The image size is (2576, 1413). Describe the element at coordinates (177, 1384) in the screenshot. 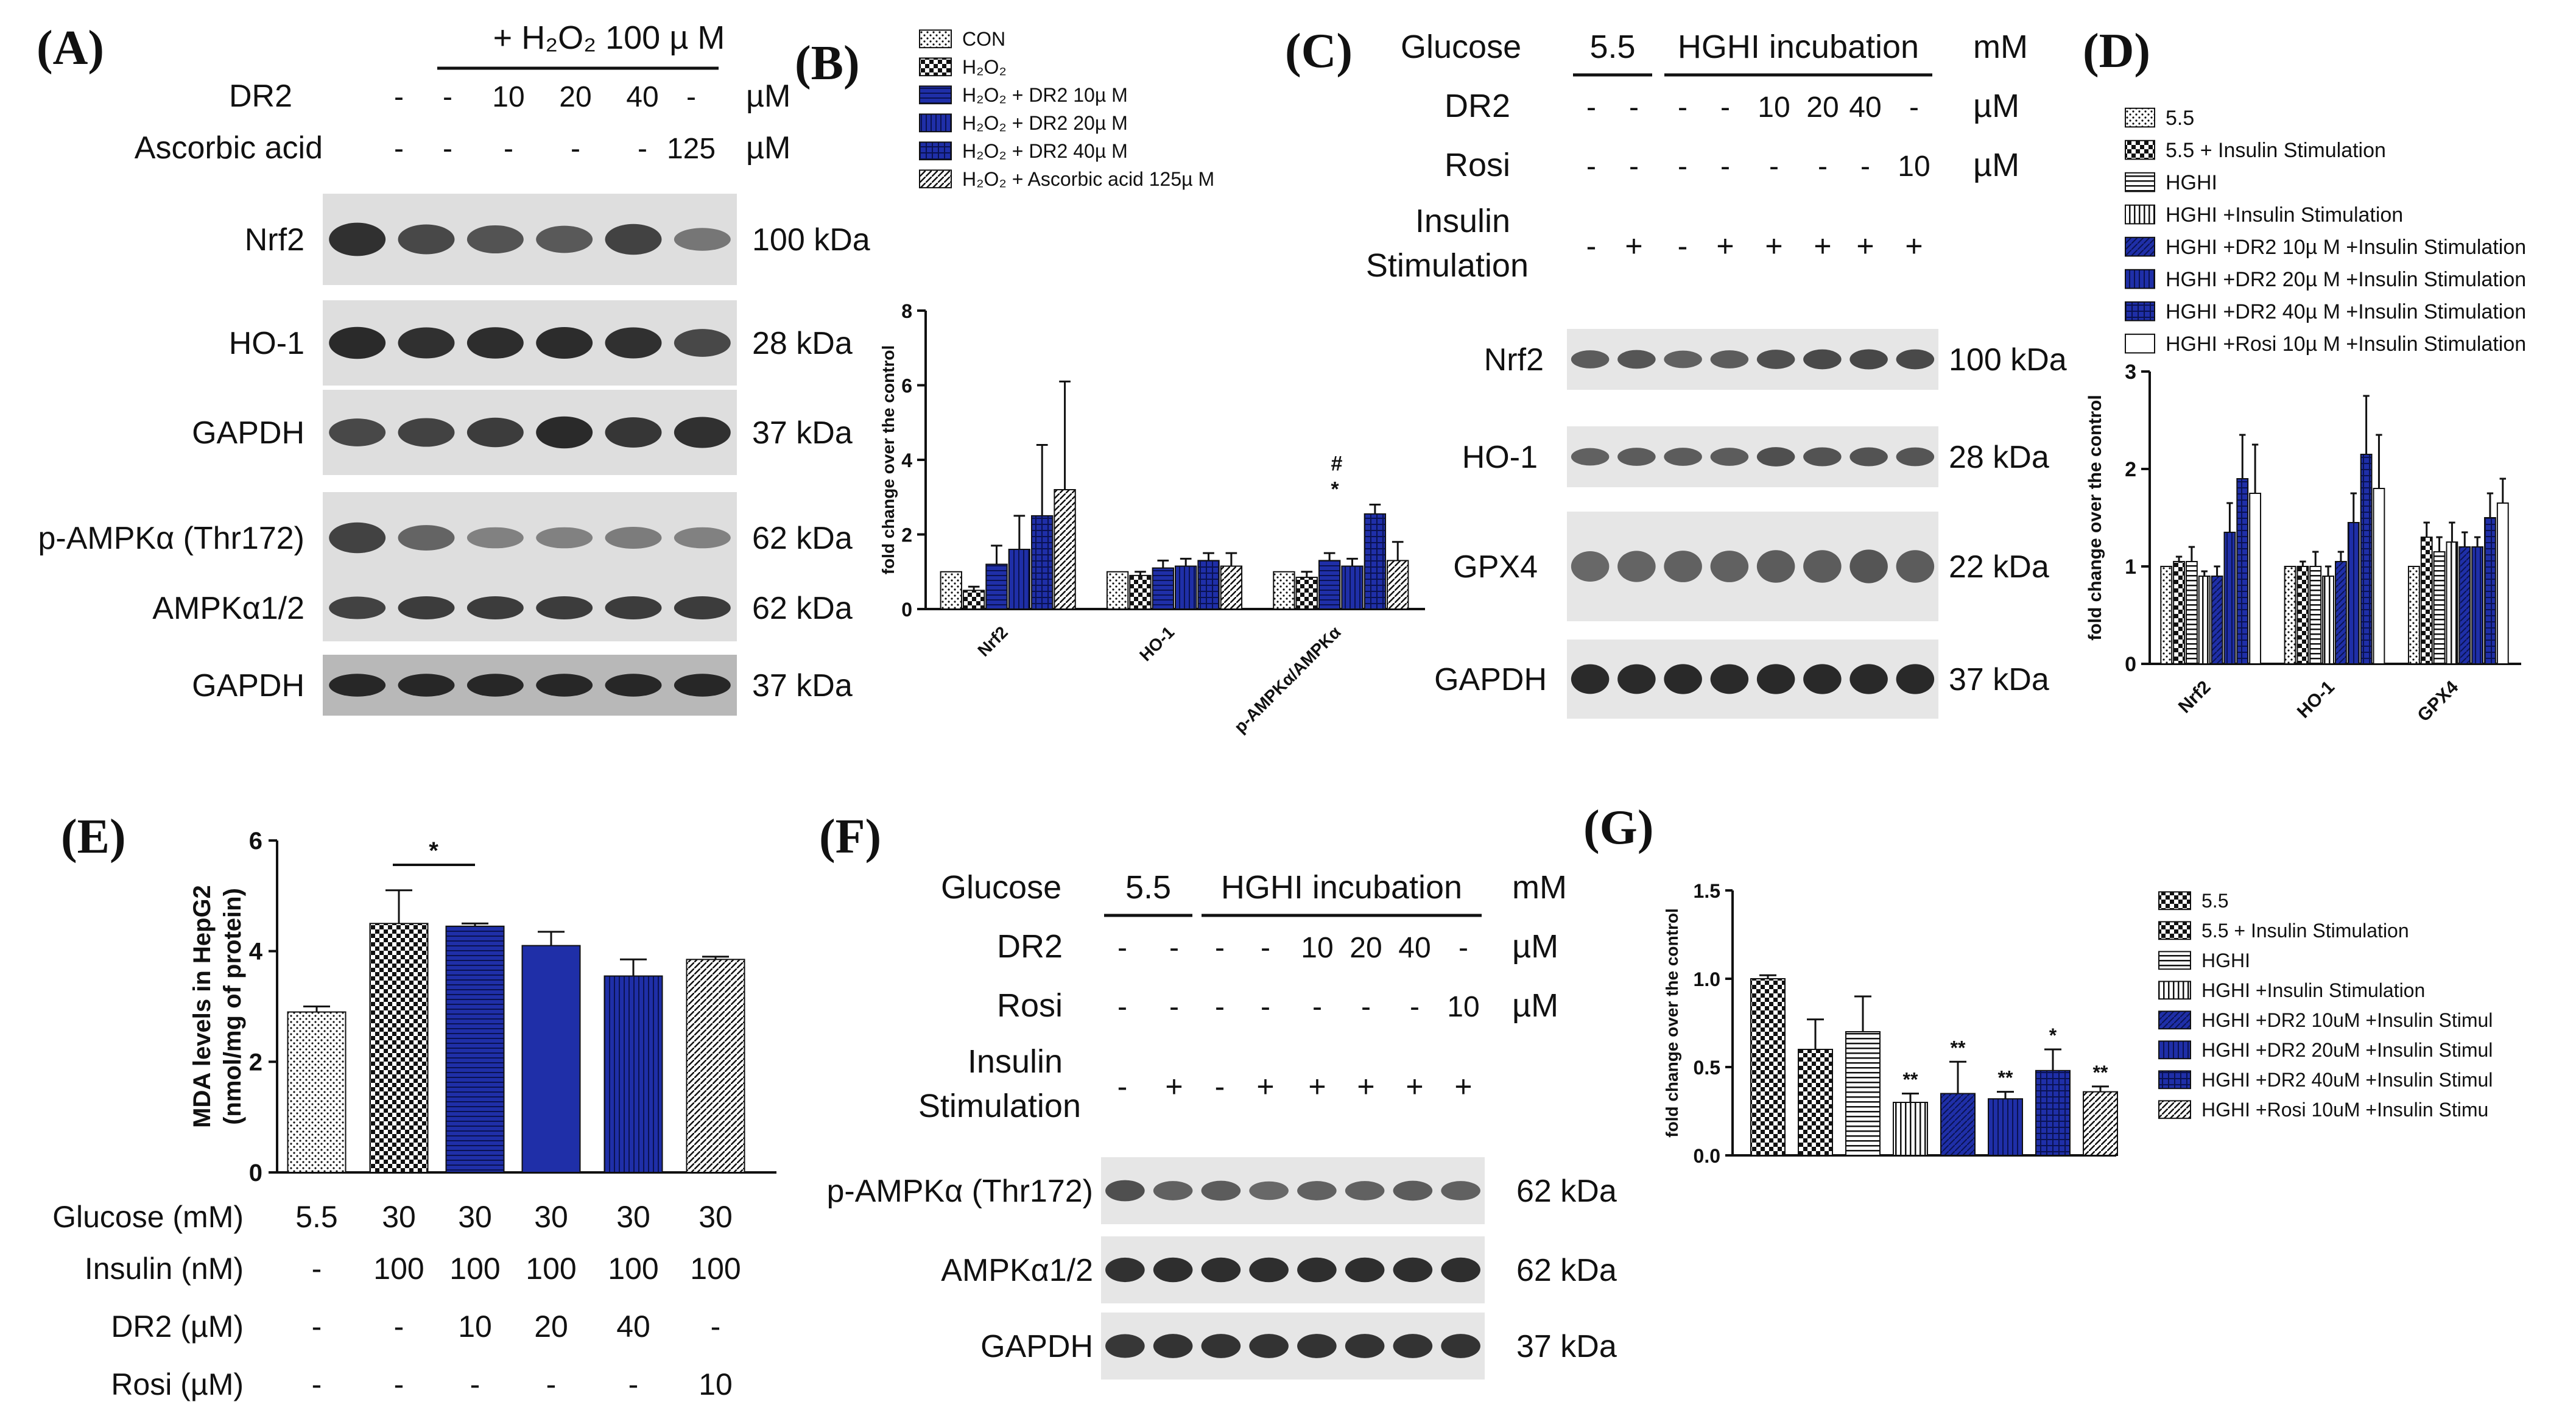

I see `panel-e-row-name: Rosi (µM)` at that location.